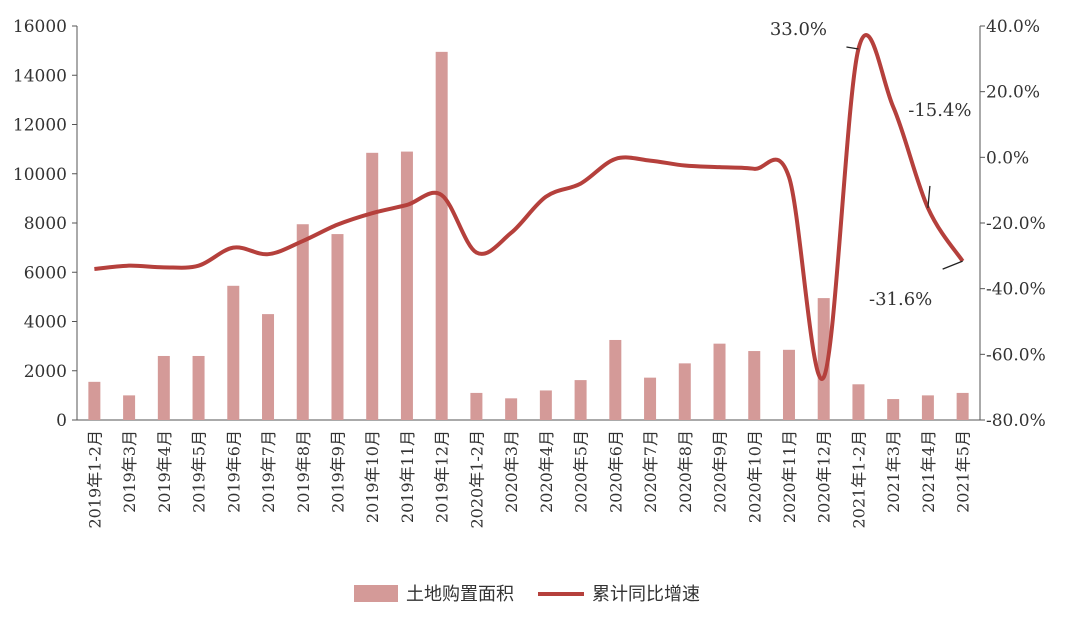 The image size is (1080, 622). What do you see at coordinates (720, 471) in the screenshot?
I see `category-label: 2020年9月` at bounding box center [720, 471].